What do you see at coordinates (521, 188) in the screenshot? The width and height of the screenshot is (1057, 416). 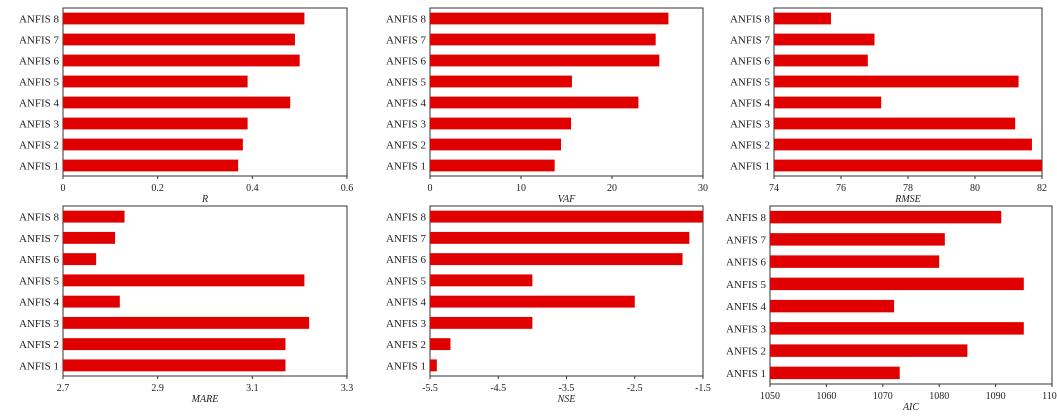 I see `x-tick-label: 10` at bounding box center [521, 188].